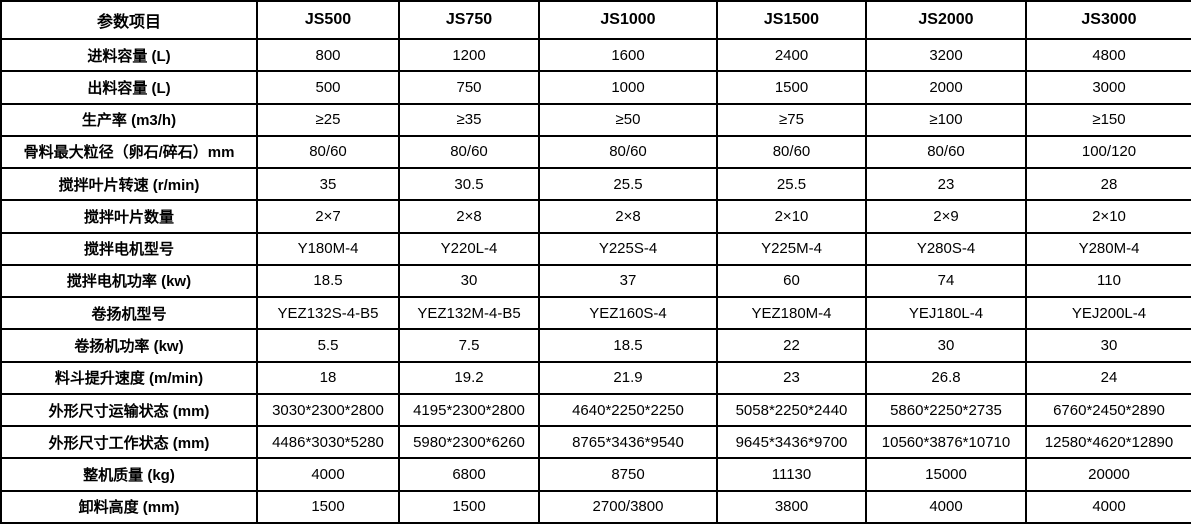  Describe the element at coordinates (328, 281) in the screenshot. I see `cell: 18.5` at that location.